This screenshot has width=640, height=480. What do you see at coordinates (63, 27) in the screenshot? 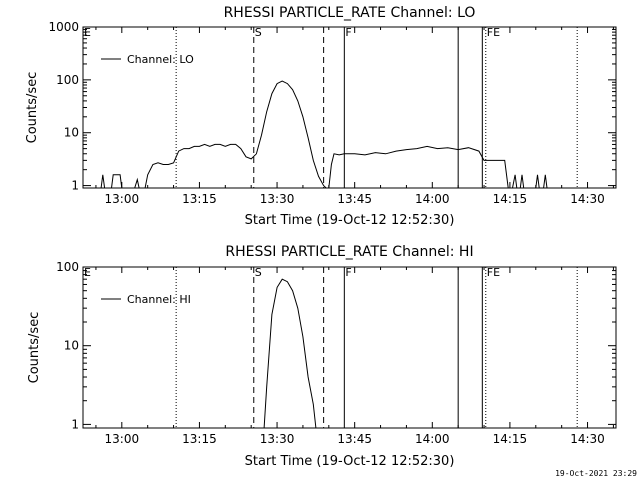
I see `y-tick-label: 1000` at bounding box center [63, 27].